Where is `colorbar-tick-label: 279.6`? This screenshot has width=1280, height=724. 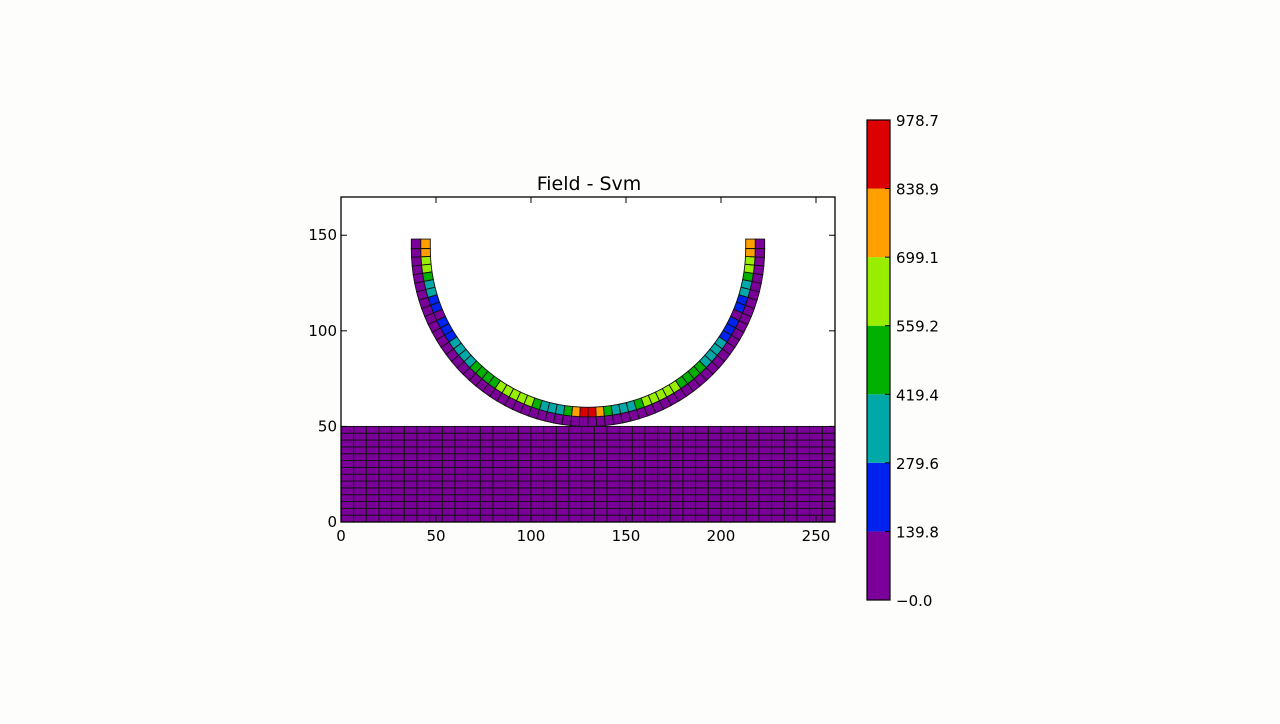
colorbar-tick-label: 279.6 is located at coordinates (917, 464).